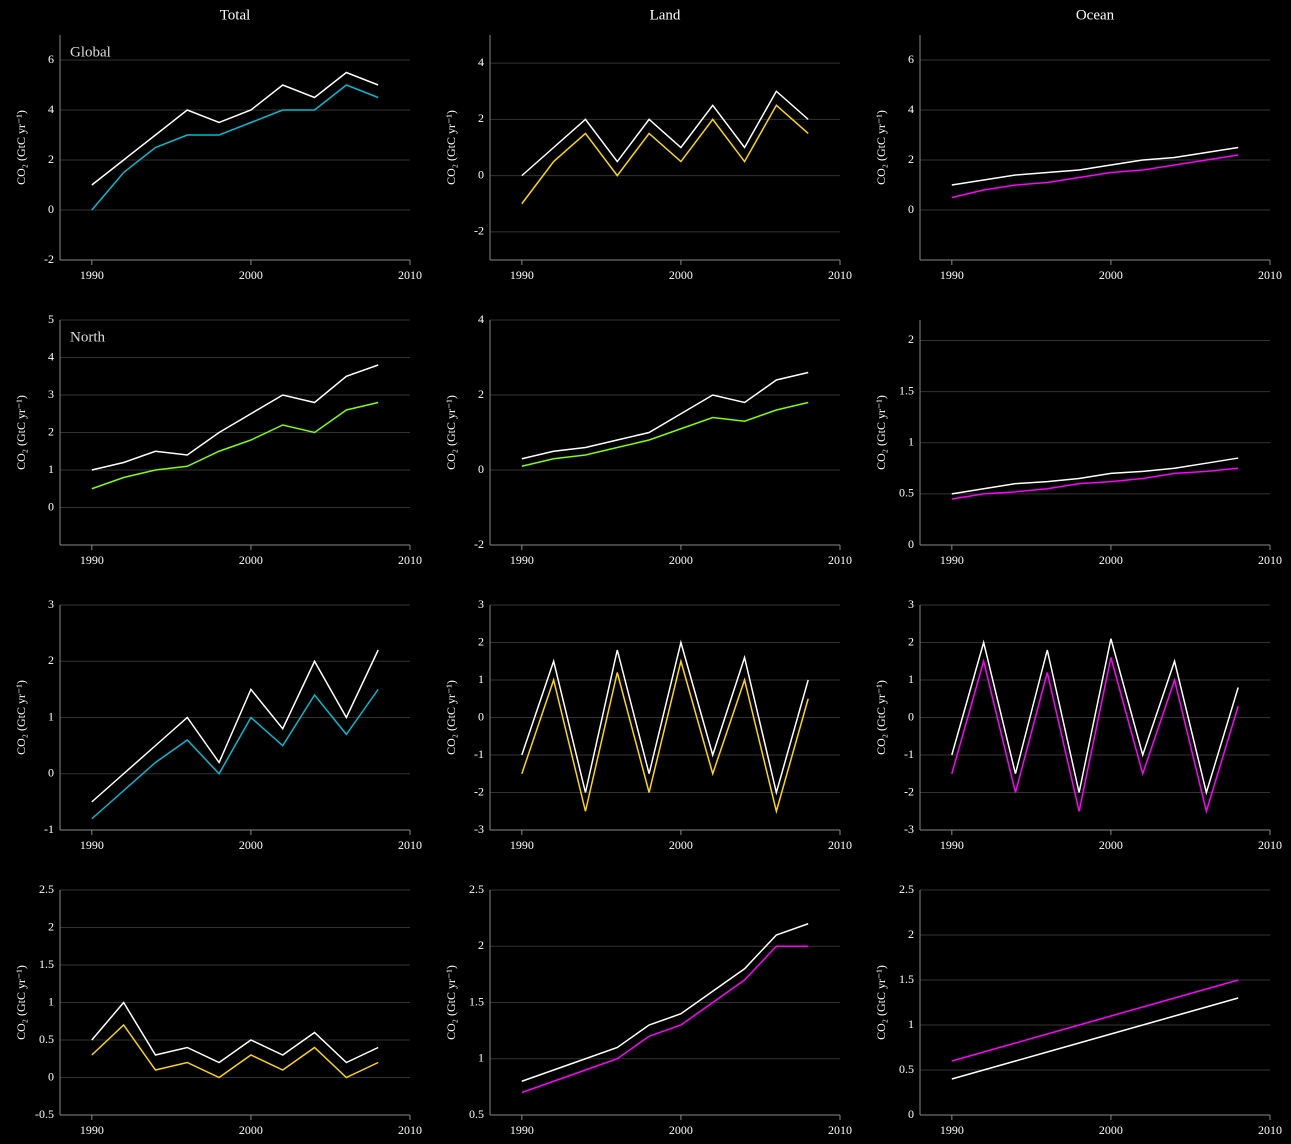 The height and width of the screenshot is (1144, 1291). Describe the element at coordinates (46, 964) in the screenshot. I see `y-tick-label: 1.5` at that location.